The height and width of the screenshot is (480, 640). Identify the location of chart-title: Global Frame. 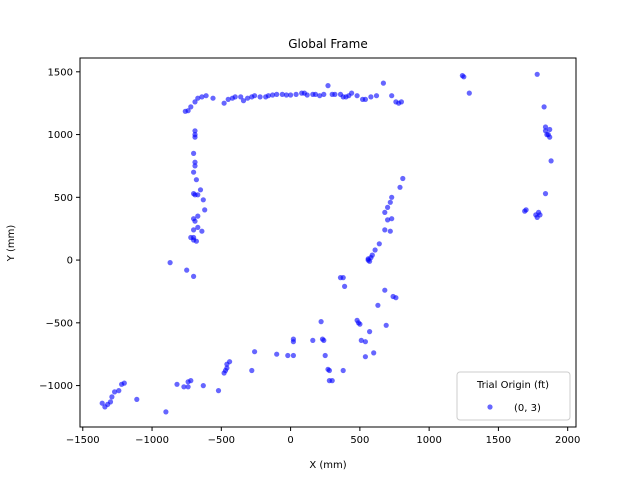
(327, 44).